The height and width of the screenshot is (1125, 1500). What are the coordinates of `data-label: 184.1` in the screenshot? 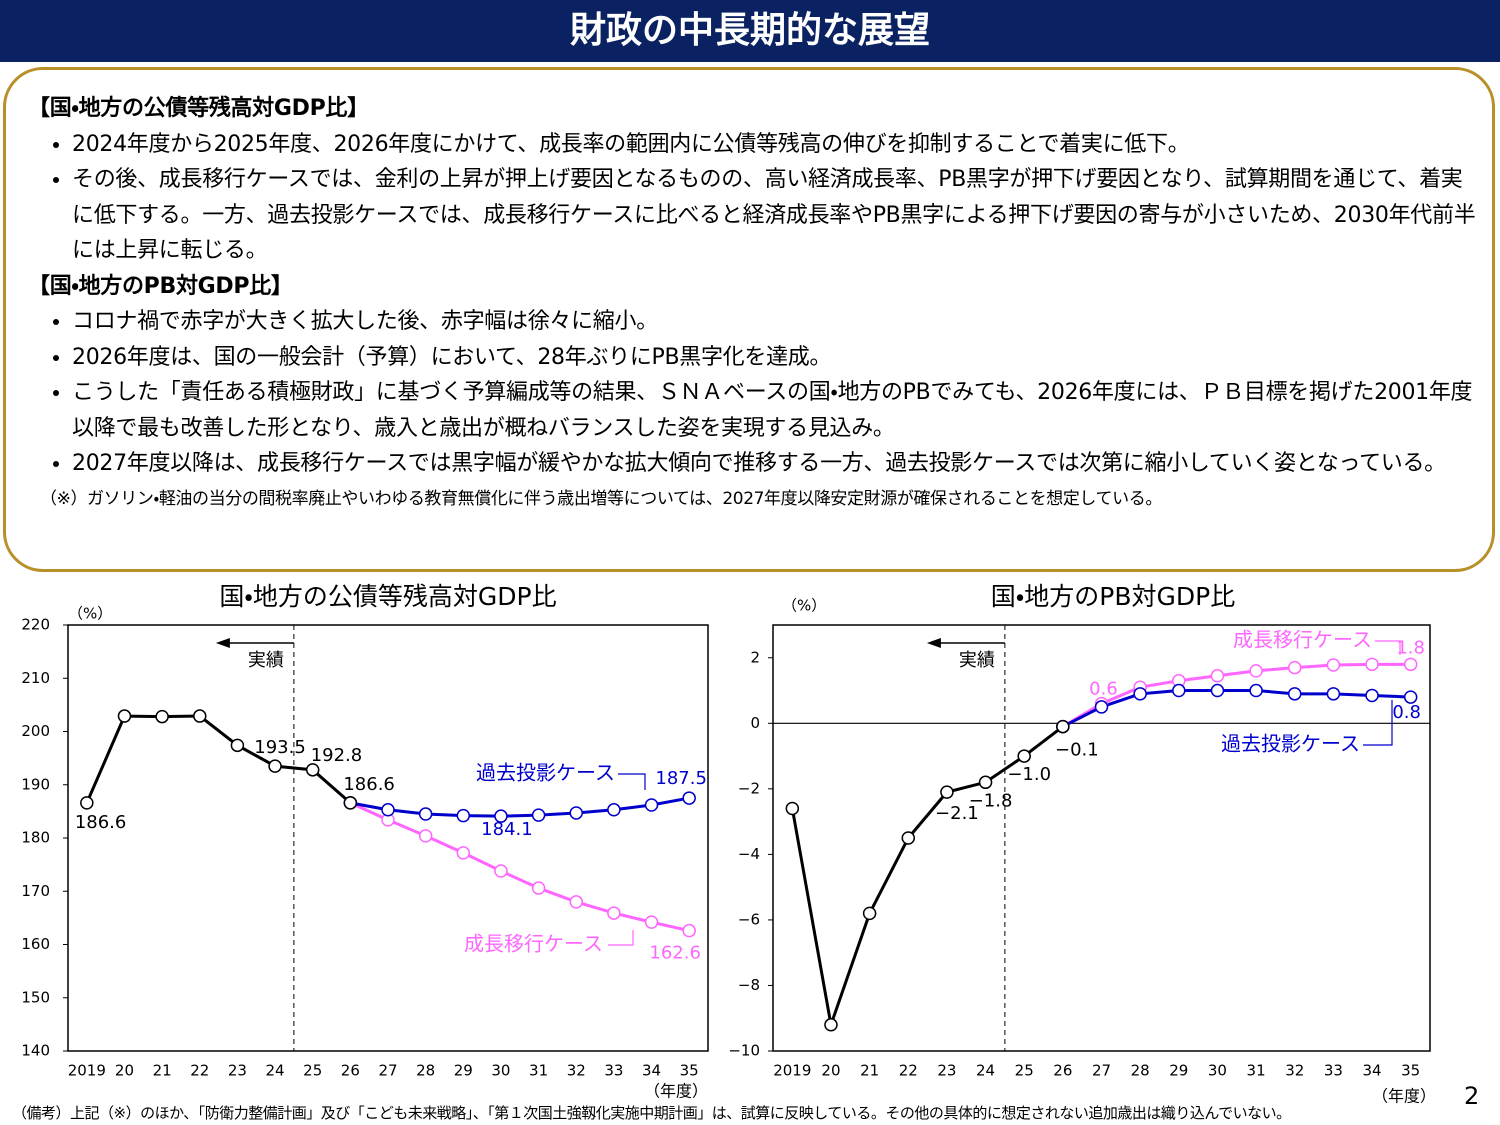 It's located at (507, 829).